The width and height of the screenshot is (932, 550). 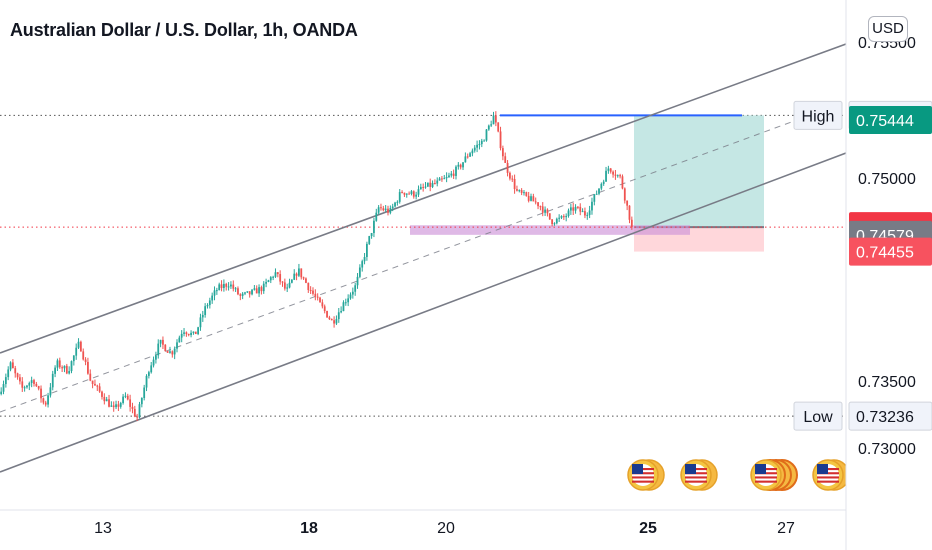 I want to click on target-zone, so click(x=699, y=171).